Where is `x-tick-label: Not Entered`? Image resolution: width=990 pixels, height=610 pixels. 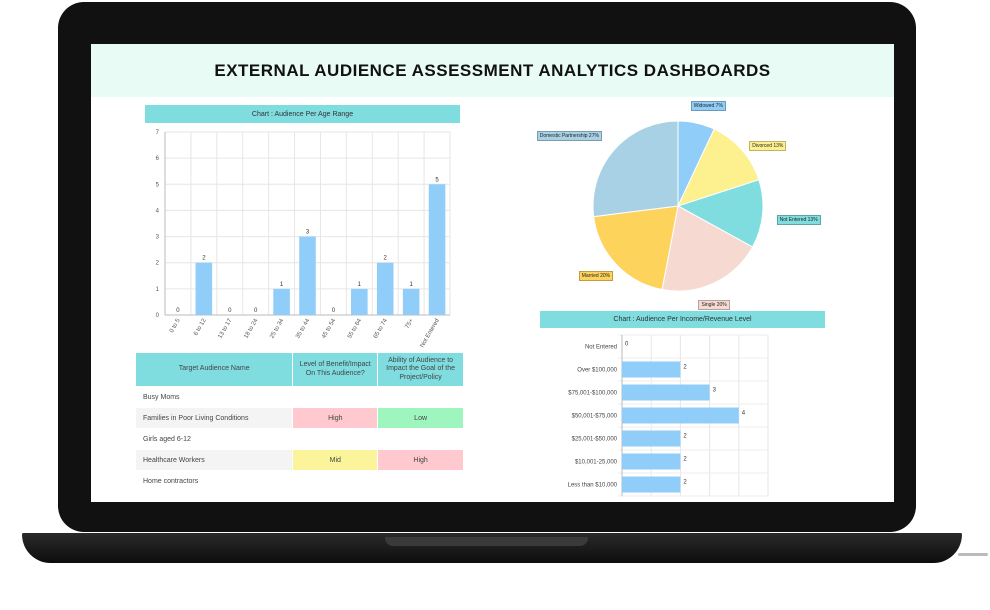 x-tick-label: Not Entered is located at coordinates (430, 333).